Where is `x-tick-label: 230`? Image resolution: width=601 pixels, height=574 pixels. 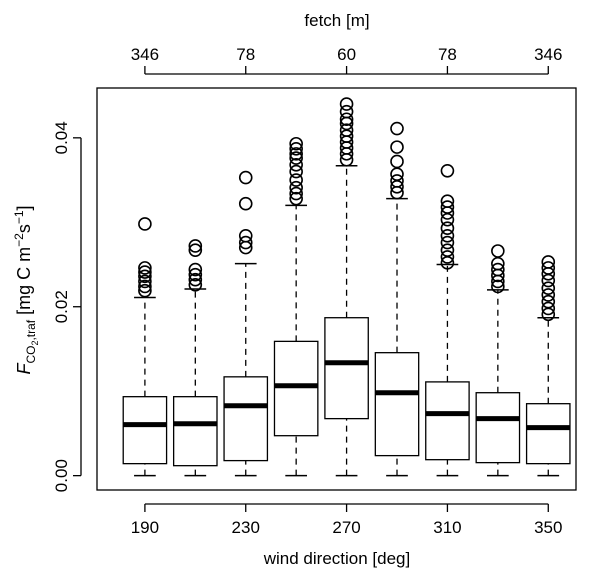 x-tick-label: 230 is located at coordinates (246, 527).